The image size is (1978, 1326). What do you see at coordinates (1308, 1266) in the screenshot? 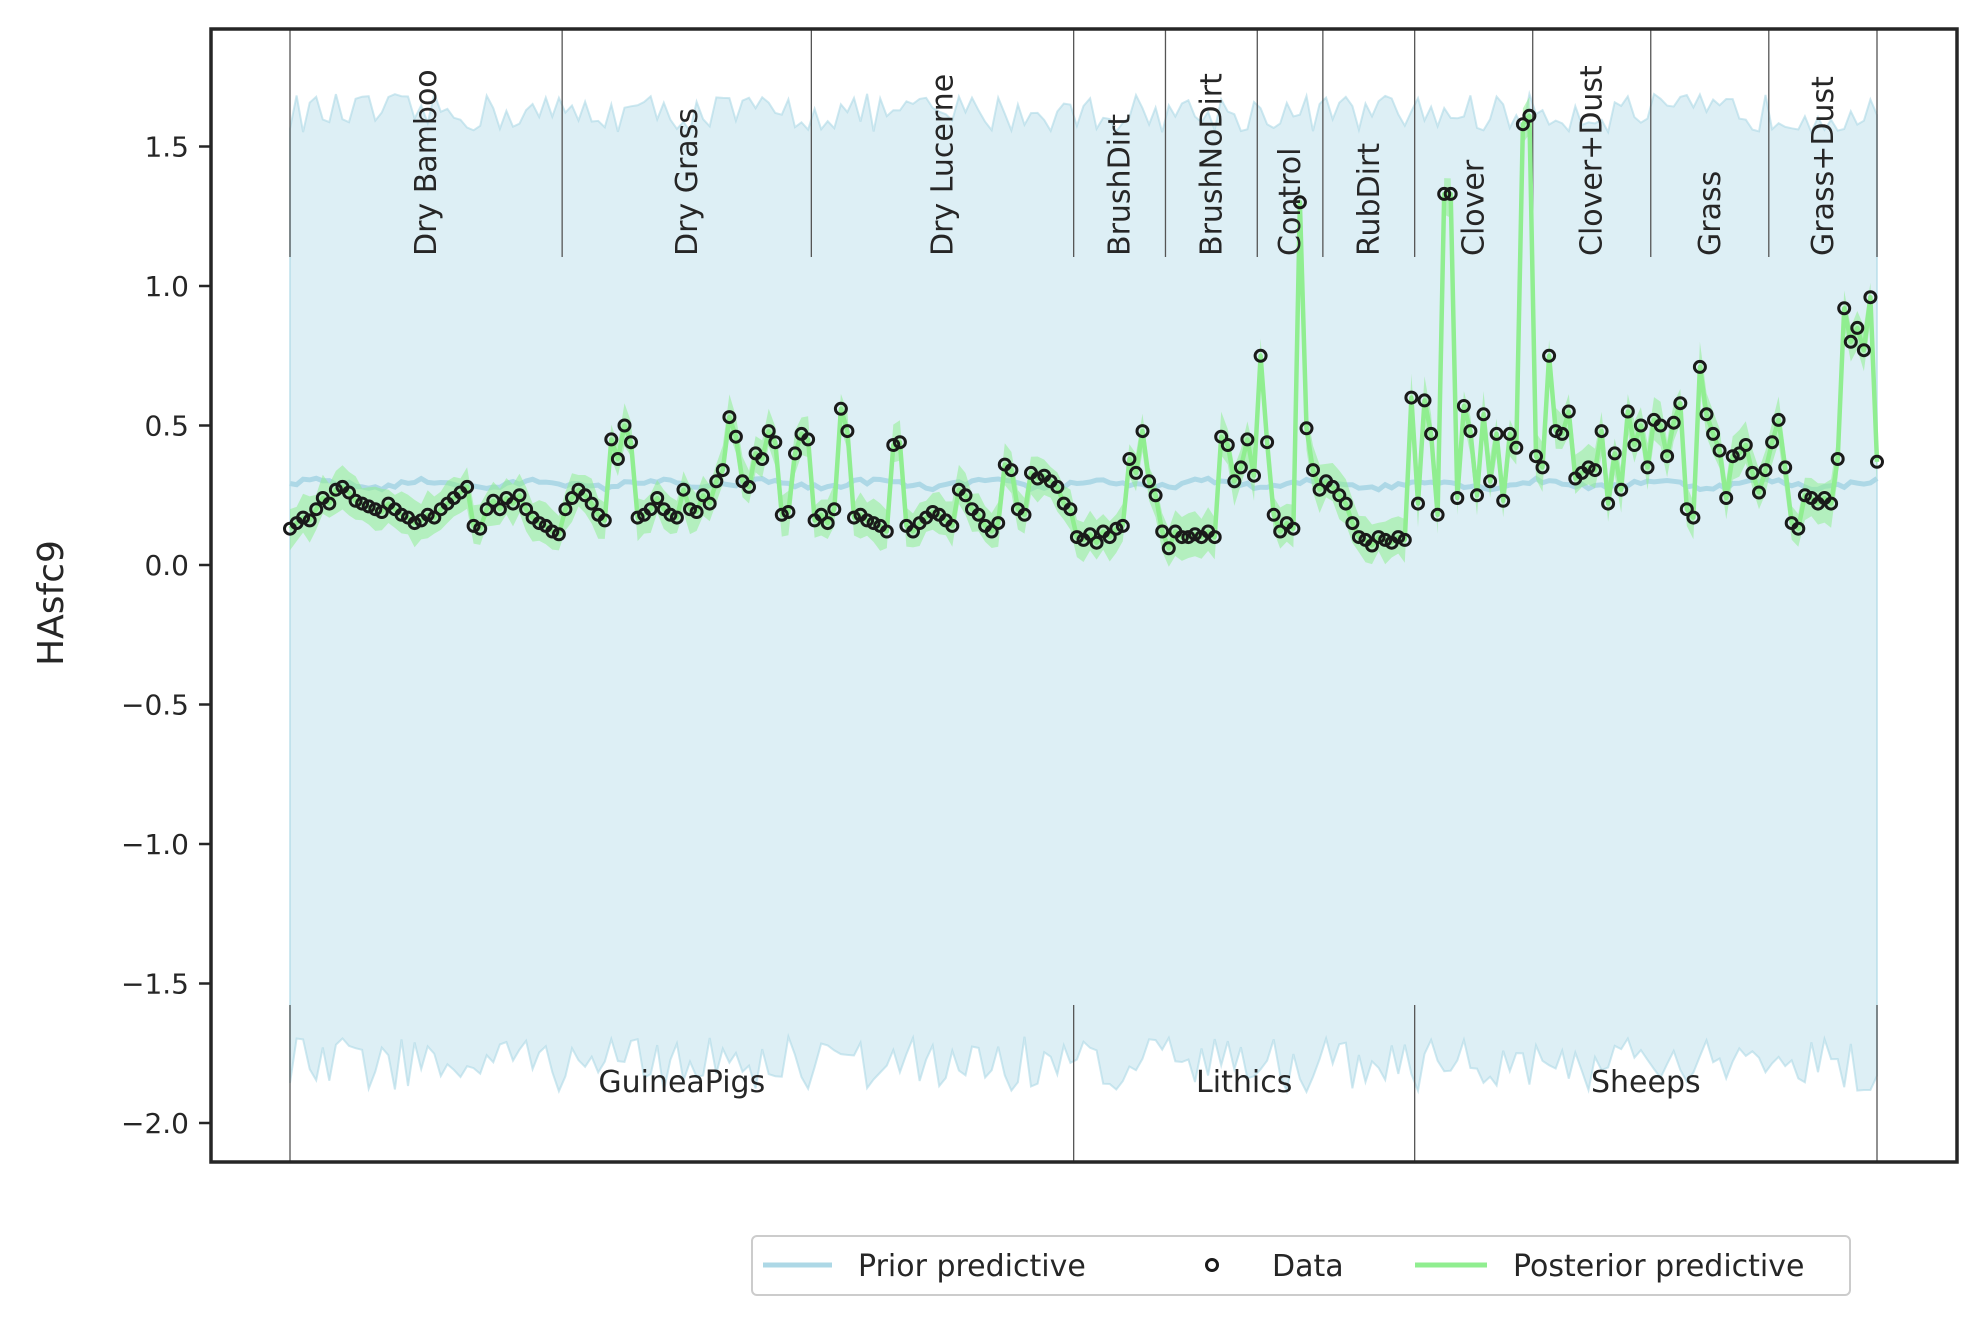
I see `legend-label: Data` at bounding box center [1308, 1266].